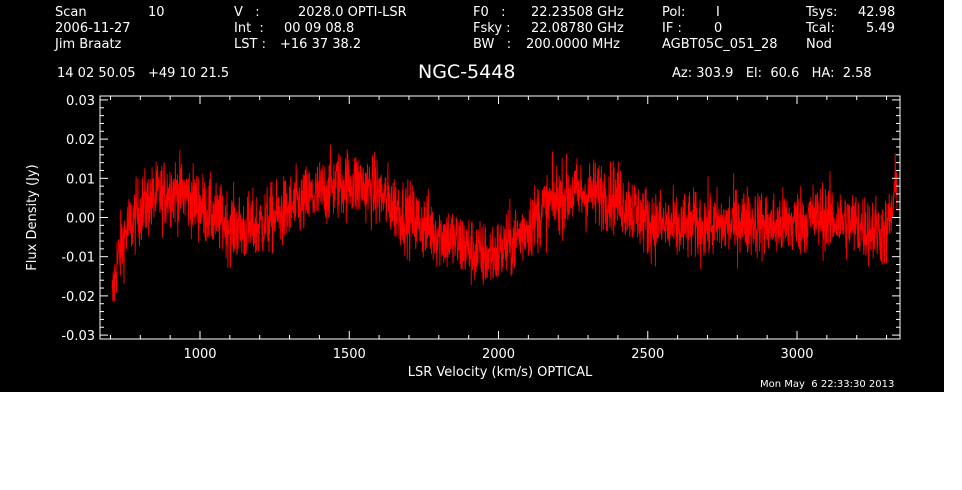  I want to click on y-tick-label: 0.03, so click(80, 101).